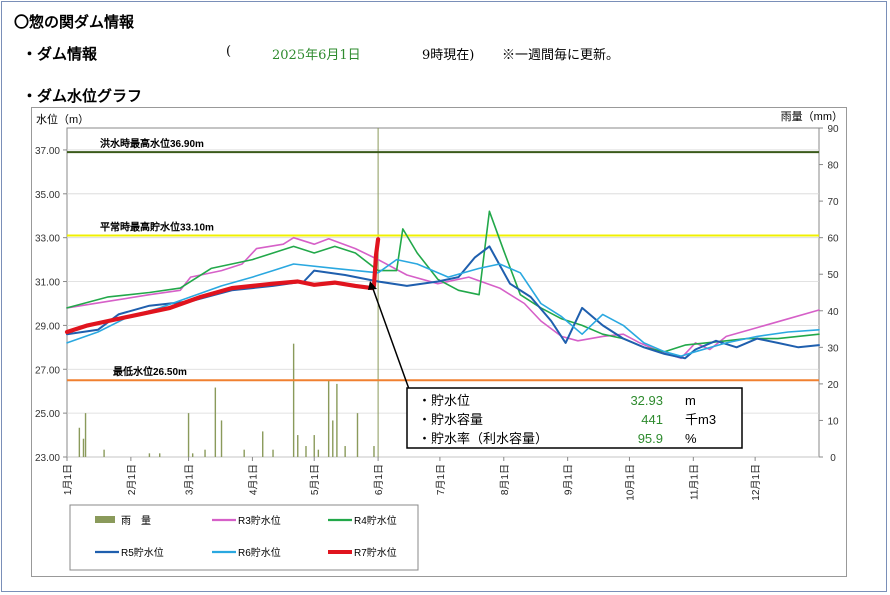 This screenshot has height=595, width=890. I want to click on x-tick-label: 7月1日, so click(441, 479).